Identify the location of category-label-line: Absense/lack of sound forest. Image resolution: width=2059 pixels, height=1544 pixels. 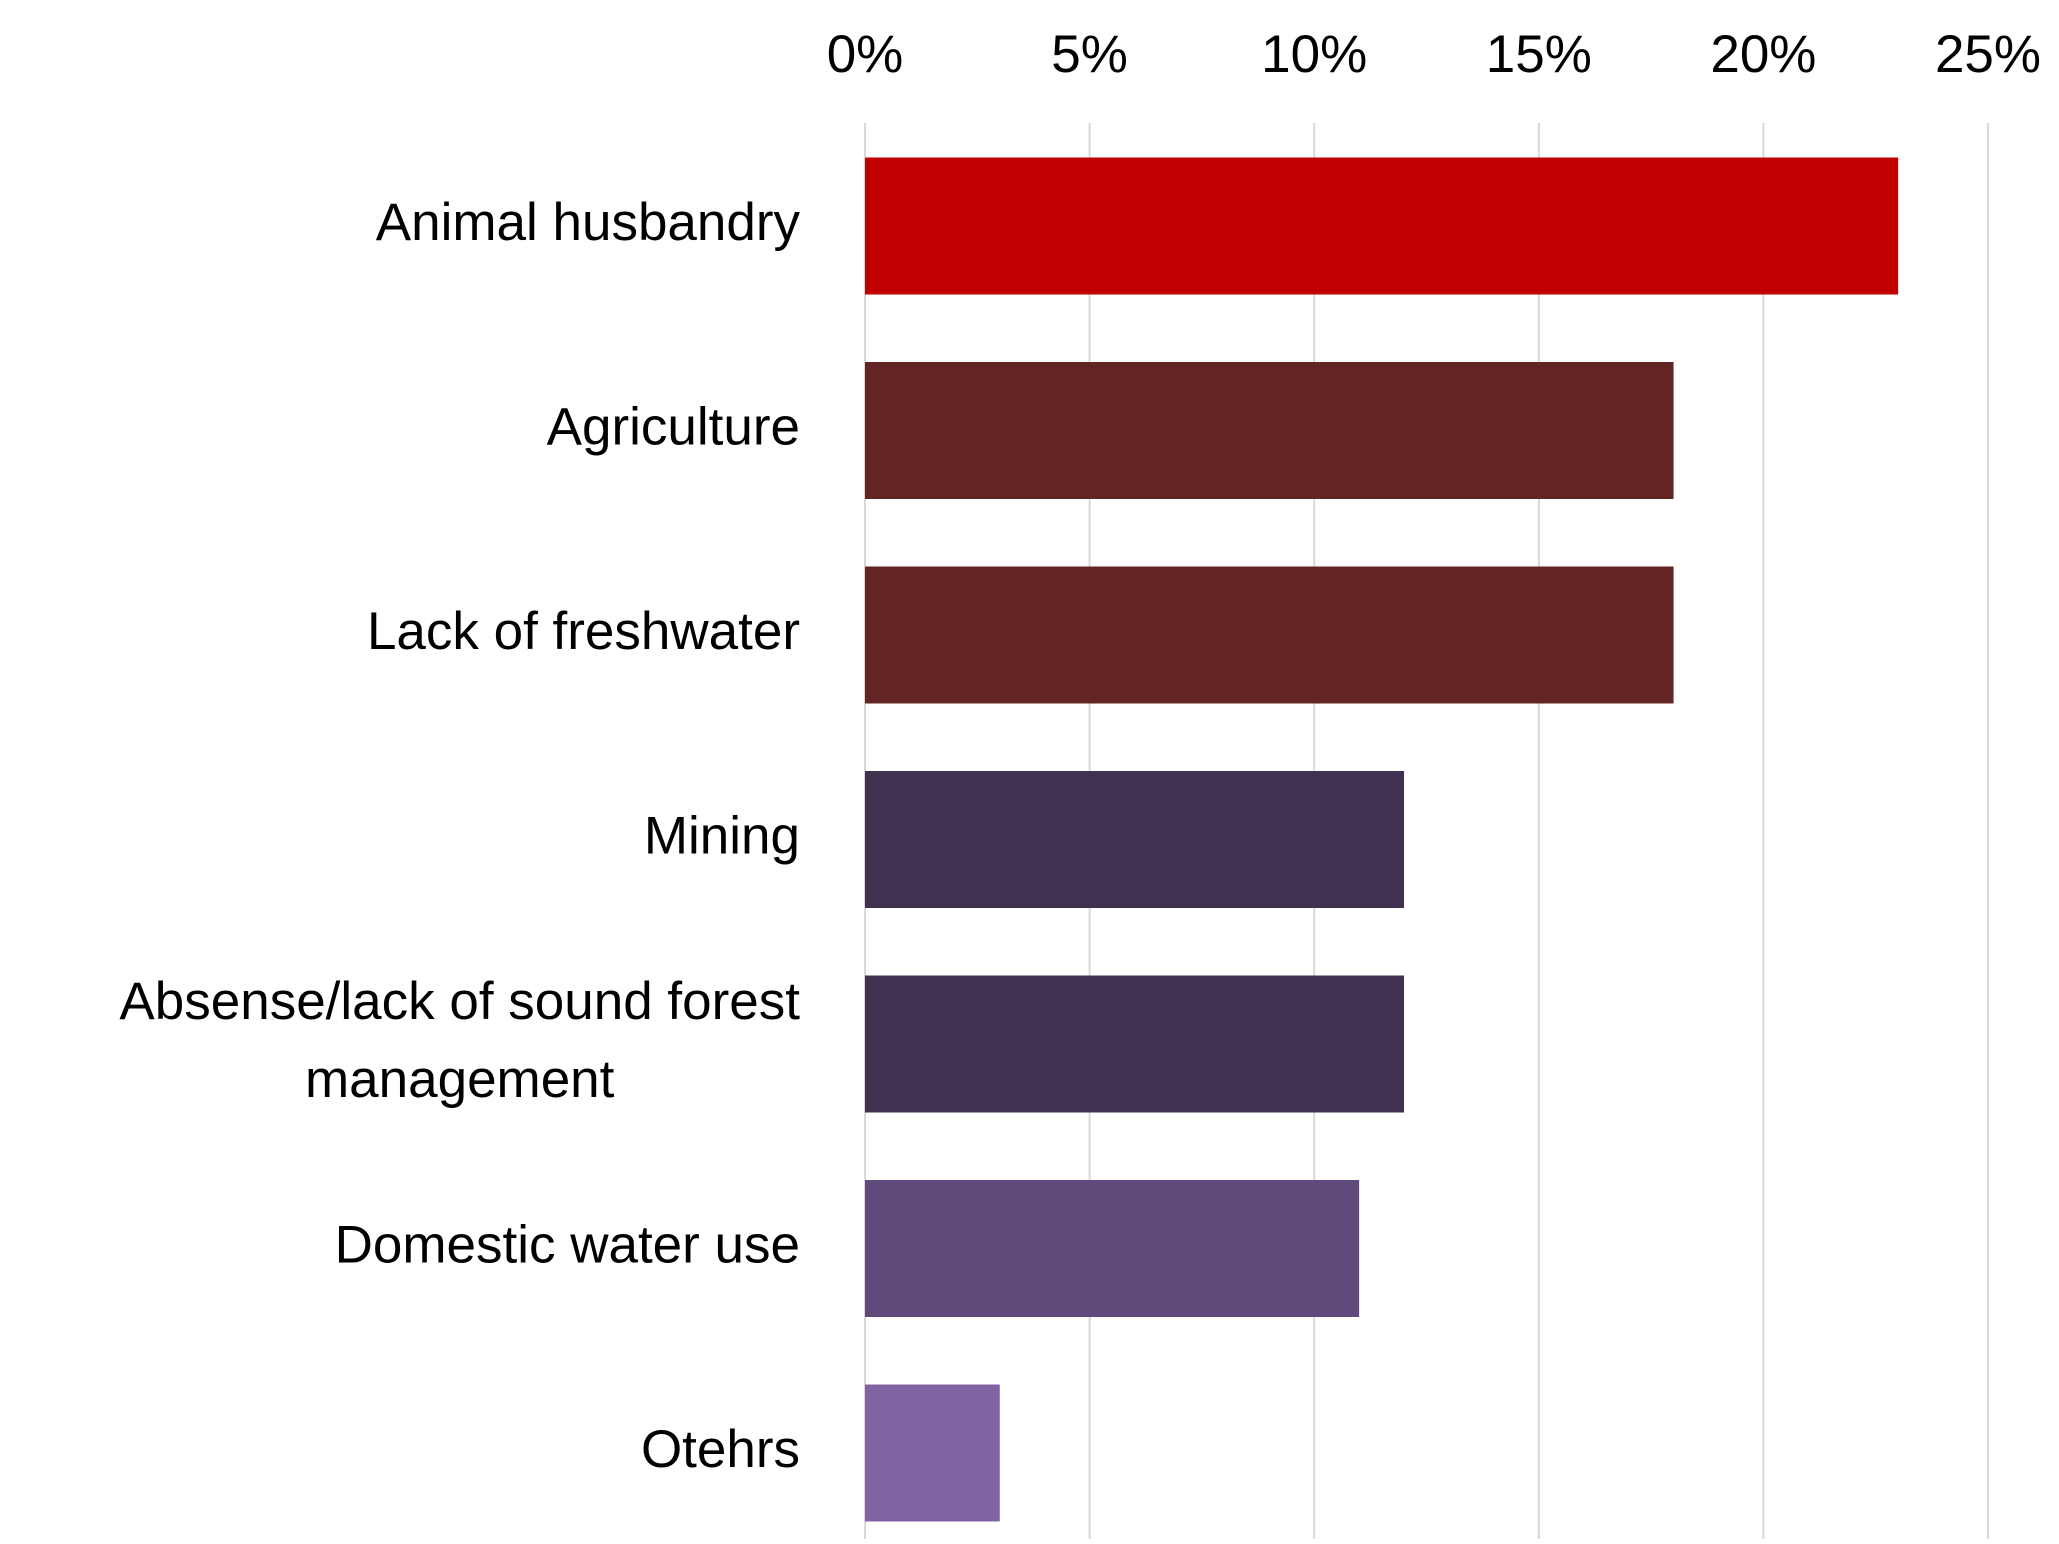
(459, 1001).